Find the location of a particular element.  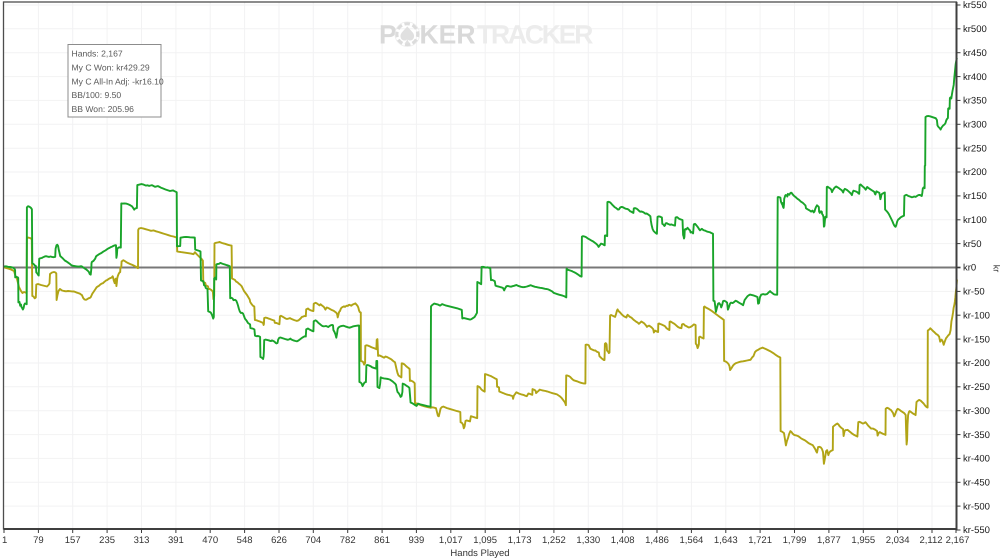

svg-text: 391 is located at coordinates (176, 540).